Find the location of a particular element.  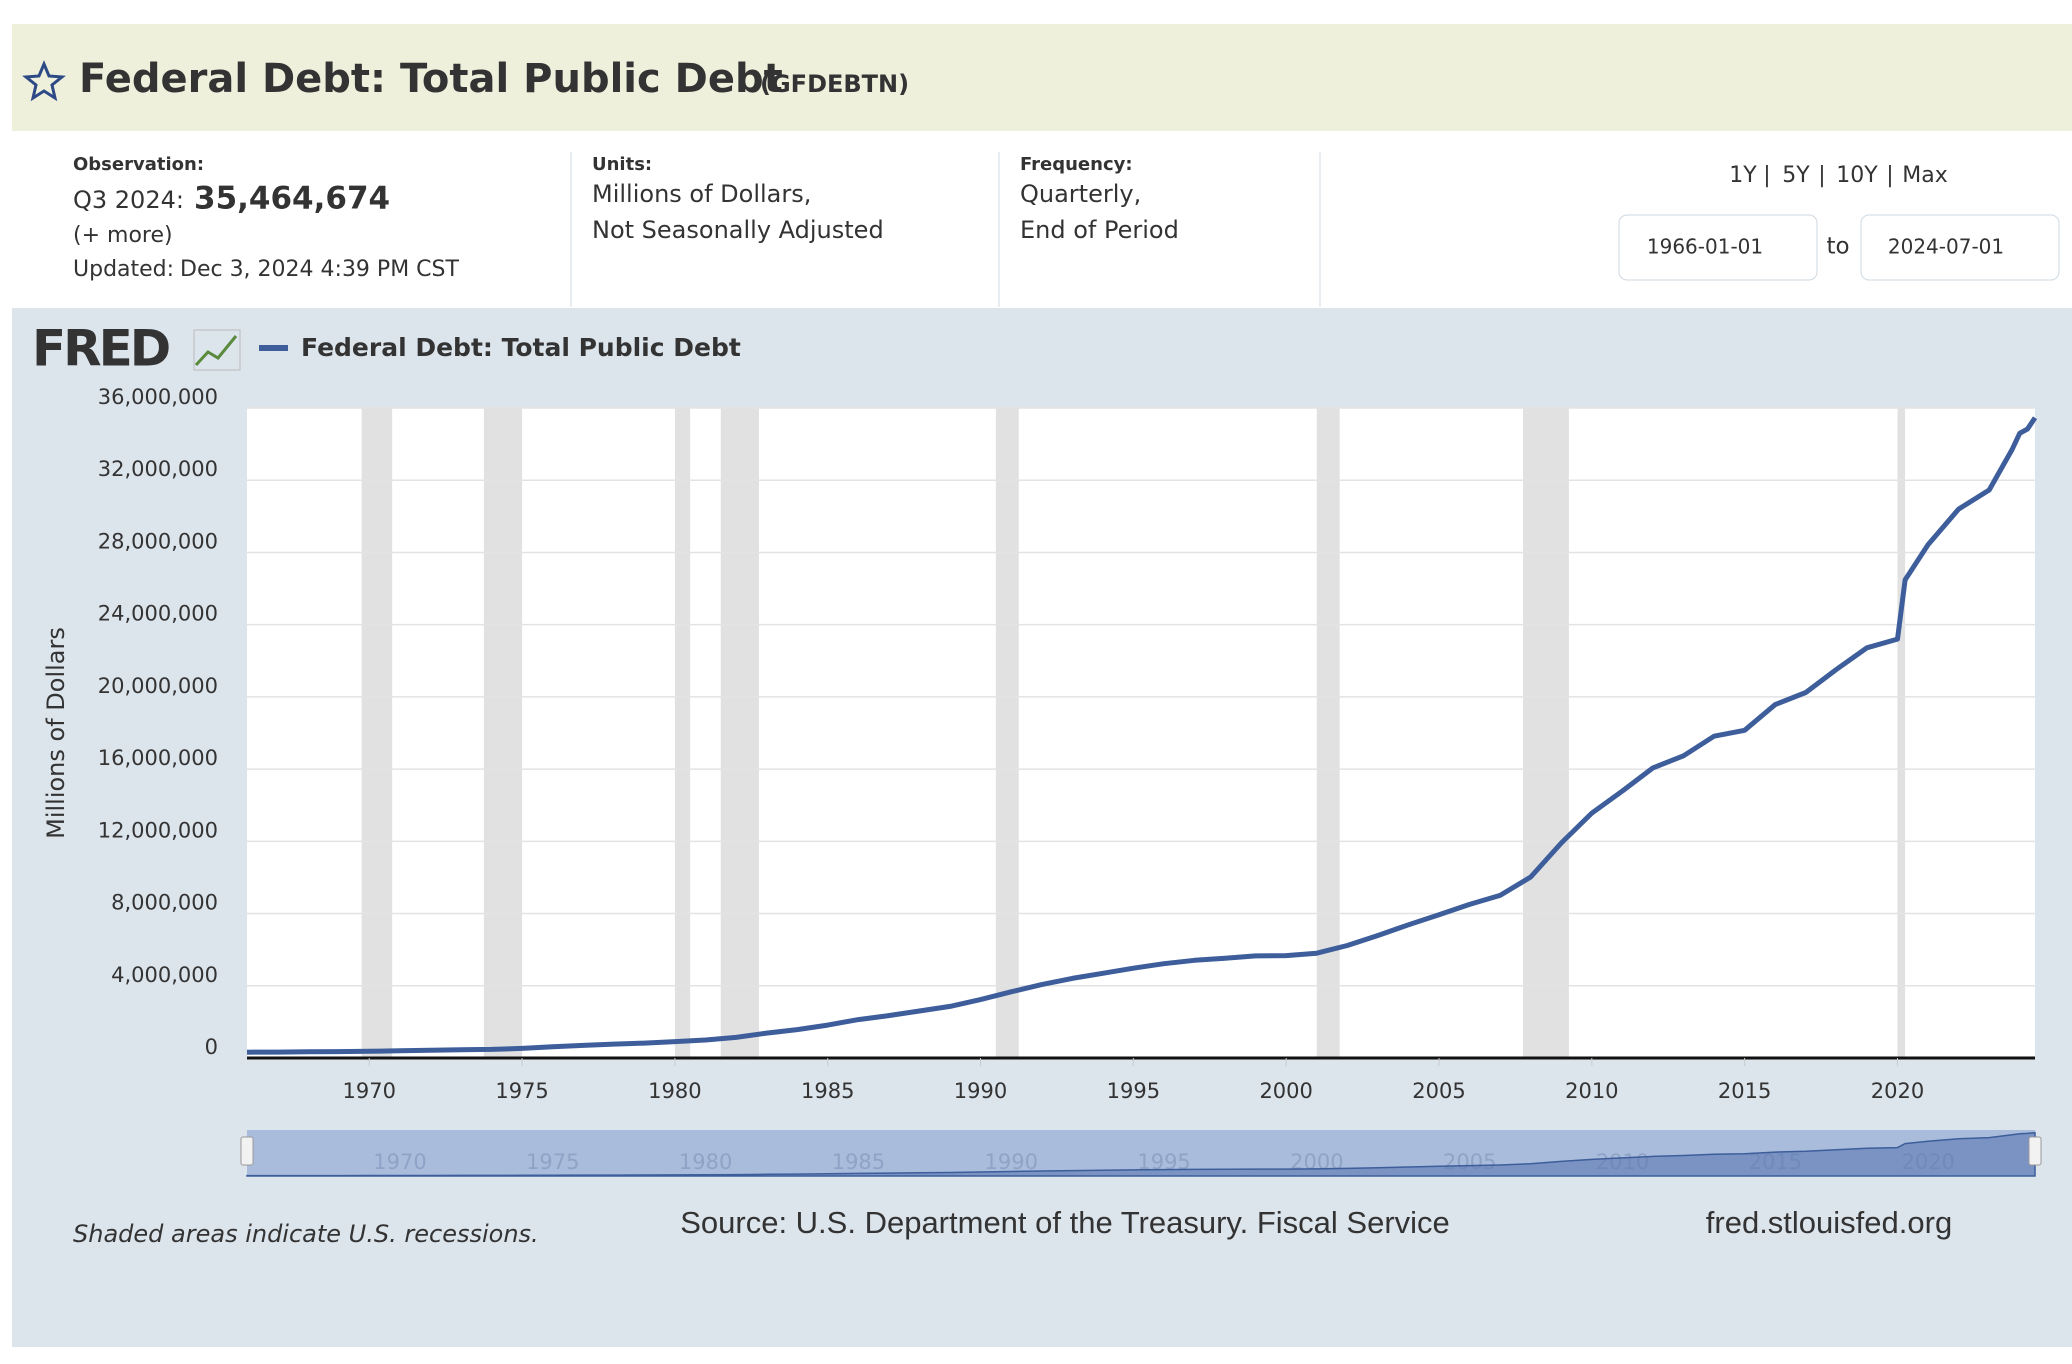

updated-date: Dec 3, 2024 4:39 PM CST is located at coordinates (319, 269).